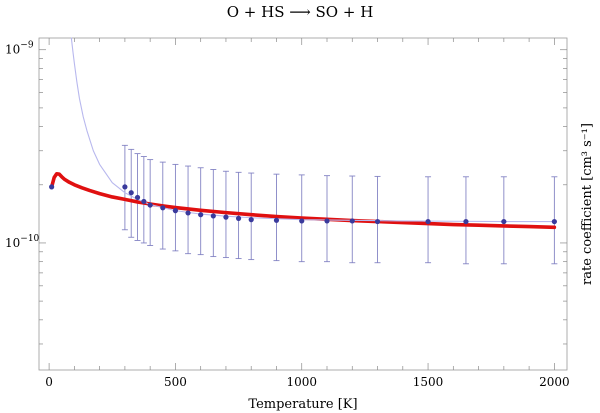  What do you see at coordinates (301, 382) in the screenshot?
I see `x-tick-label: 1000` at bounding box center [301, 382].